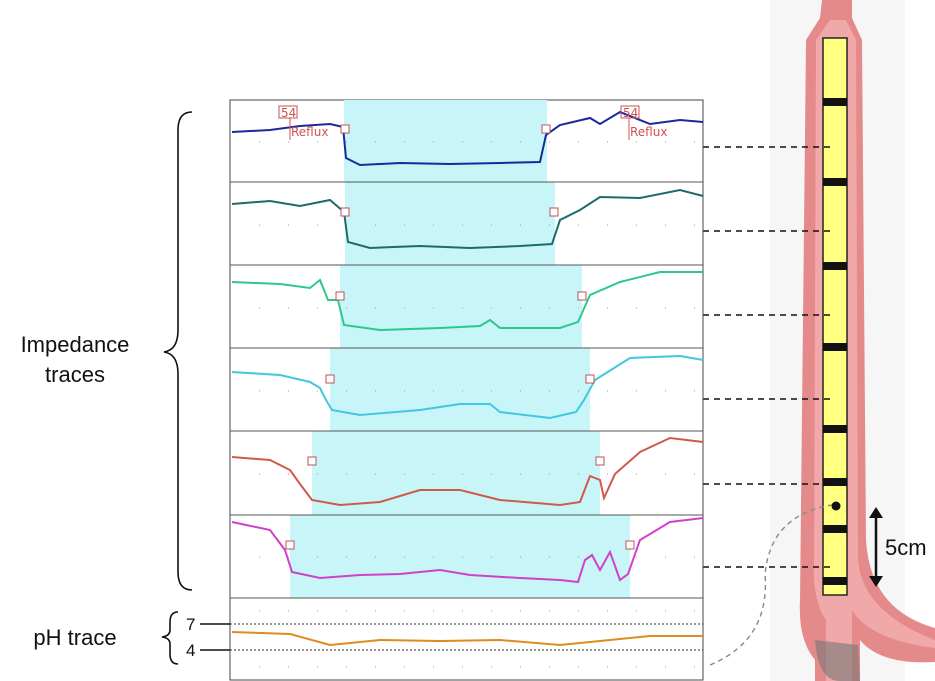 The height and width of the screenshot is (681, 935). What do you see at coordinates (876, 547) in the screenshot?
I see `scale-arrow` at bounding box center [876, 547].